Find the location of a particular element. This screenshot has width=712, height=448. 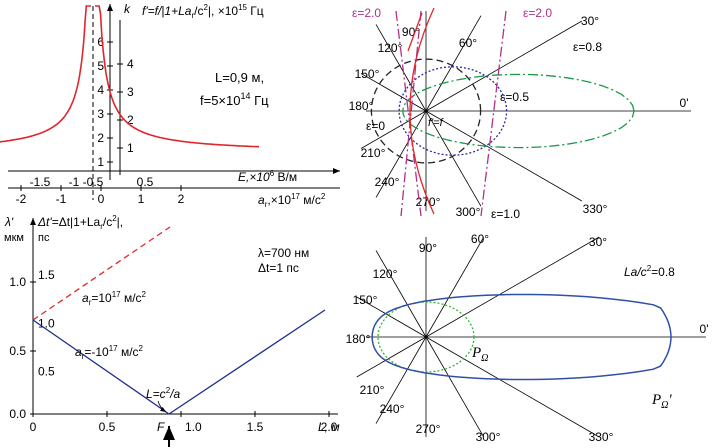

bottom-right-curve-Pprime is located at coordinates (521, 337).